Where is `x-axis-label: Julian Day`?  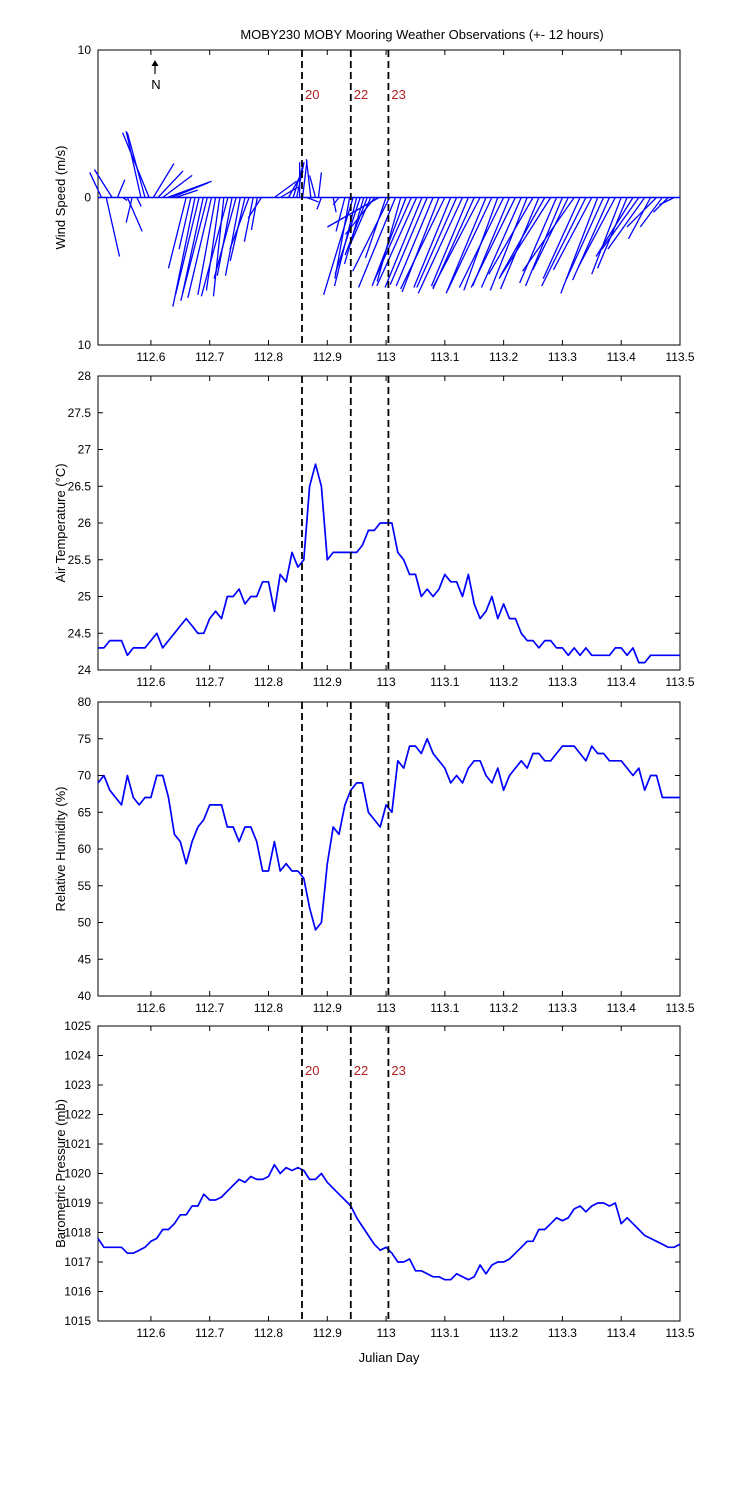
x-axis-label: Julian Day is located at coordinates (389, 1357).